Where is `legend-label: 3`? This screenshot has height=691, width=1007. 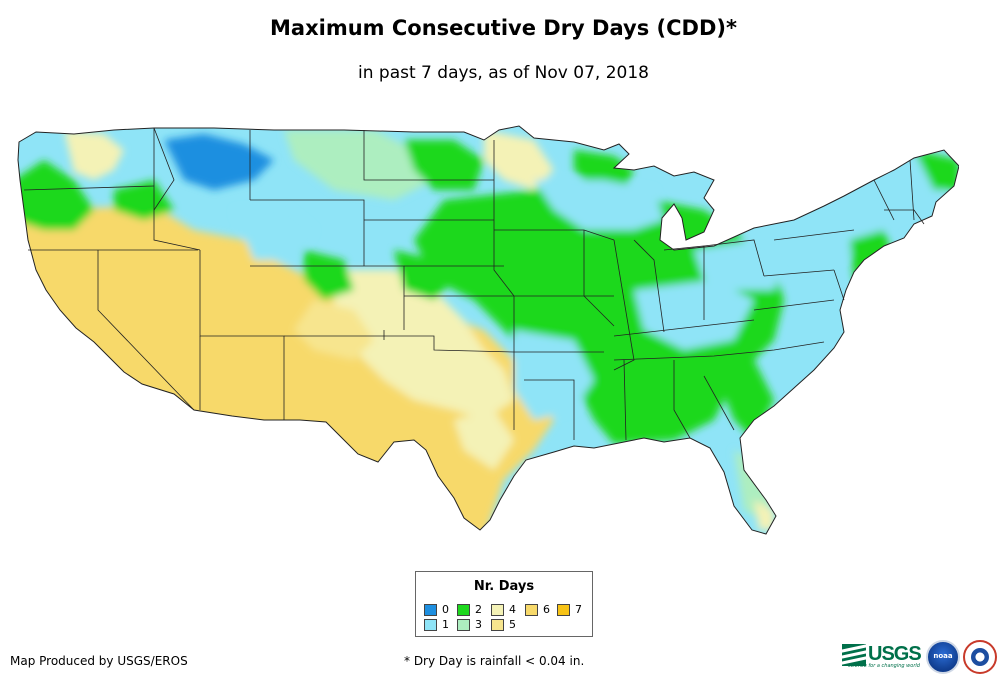 legend-label: 3 is located at coordinates (478, 624).